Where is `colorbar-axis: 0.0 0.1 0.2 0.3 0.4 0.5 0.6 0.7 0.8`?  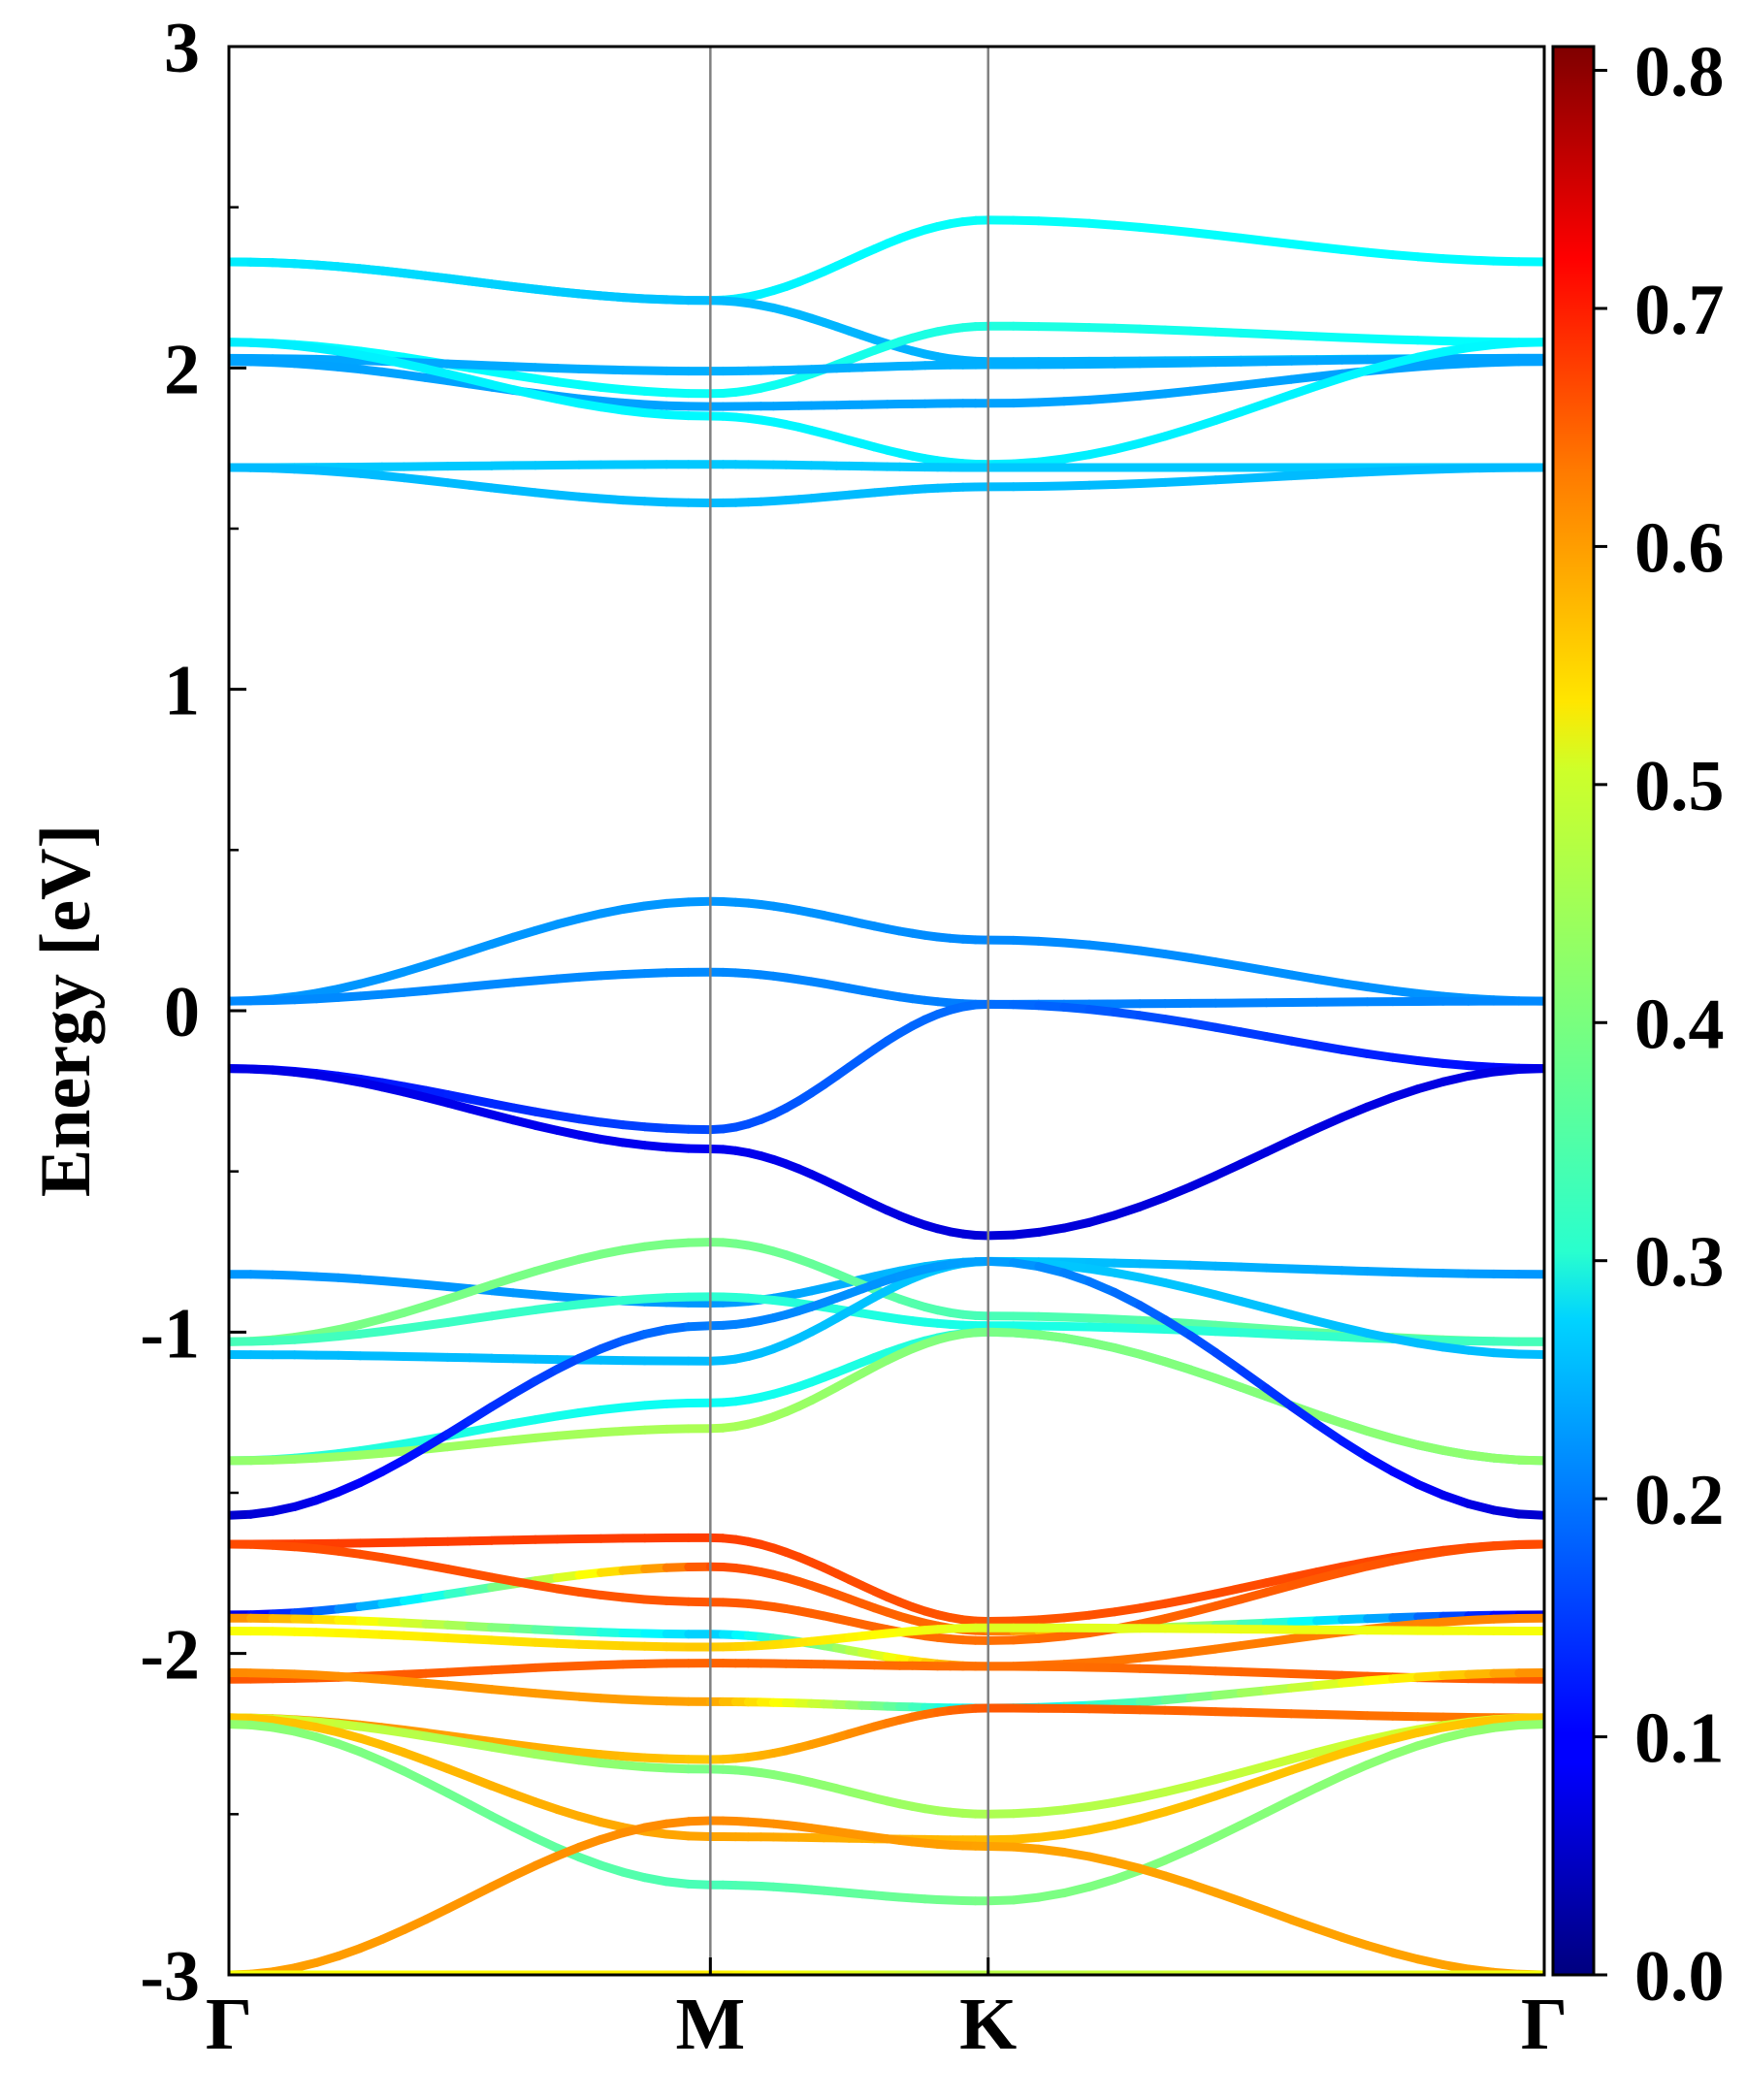
colorbar-axis: 0.0 0.1 0.2 0.3 0.4 0.5 0.6 0.7 0.8 is located at coordinates (1659, 1025).